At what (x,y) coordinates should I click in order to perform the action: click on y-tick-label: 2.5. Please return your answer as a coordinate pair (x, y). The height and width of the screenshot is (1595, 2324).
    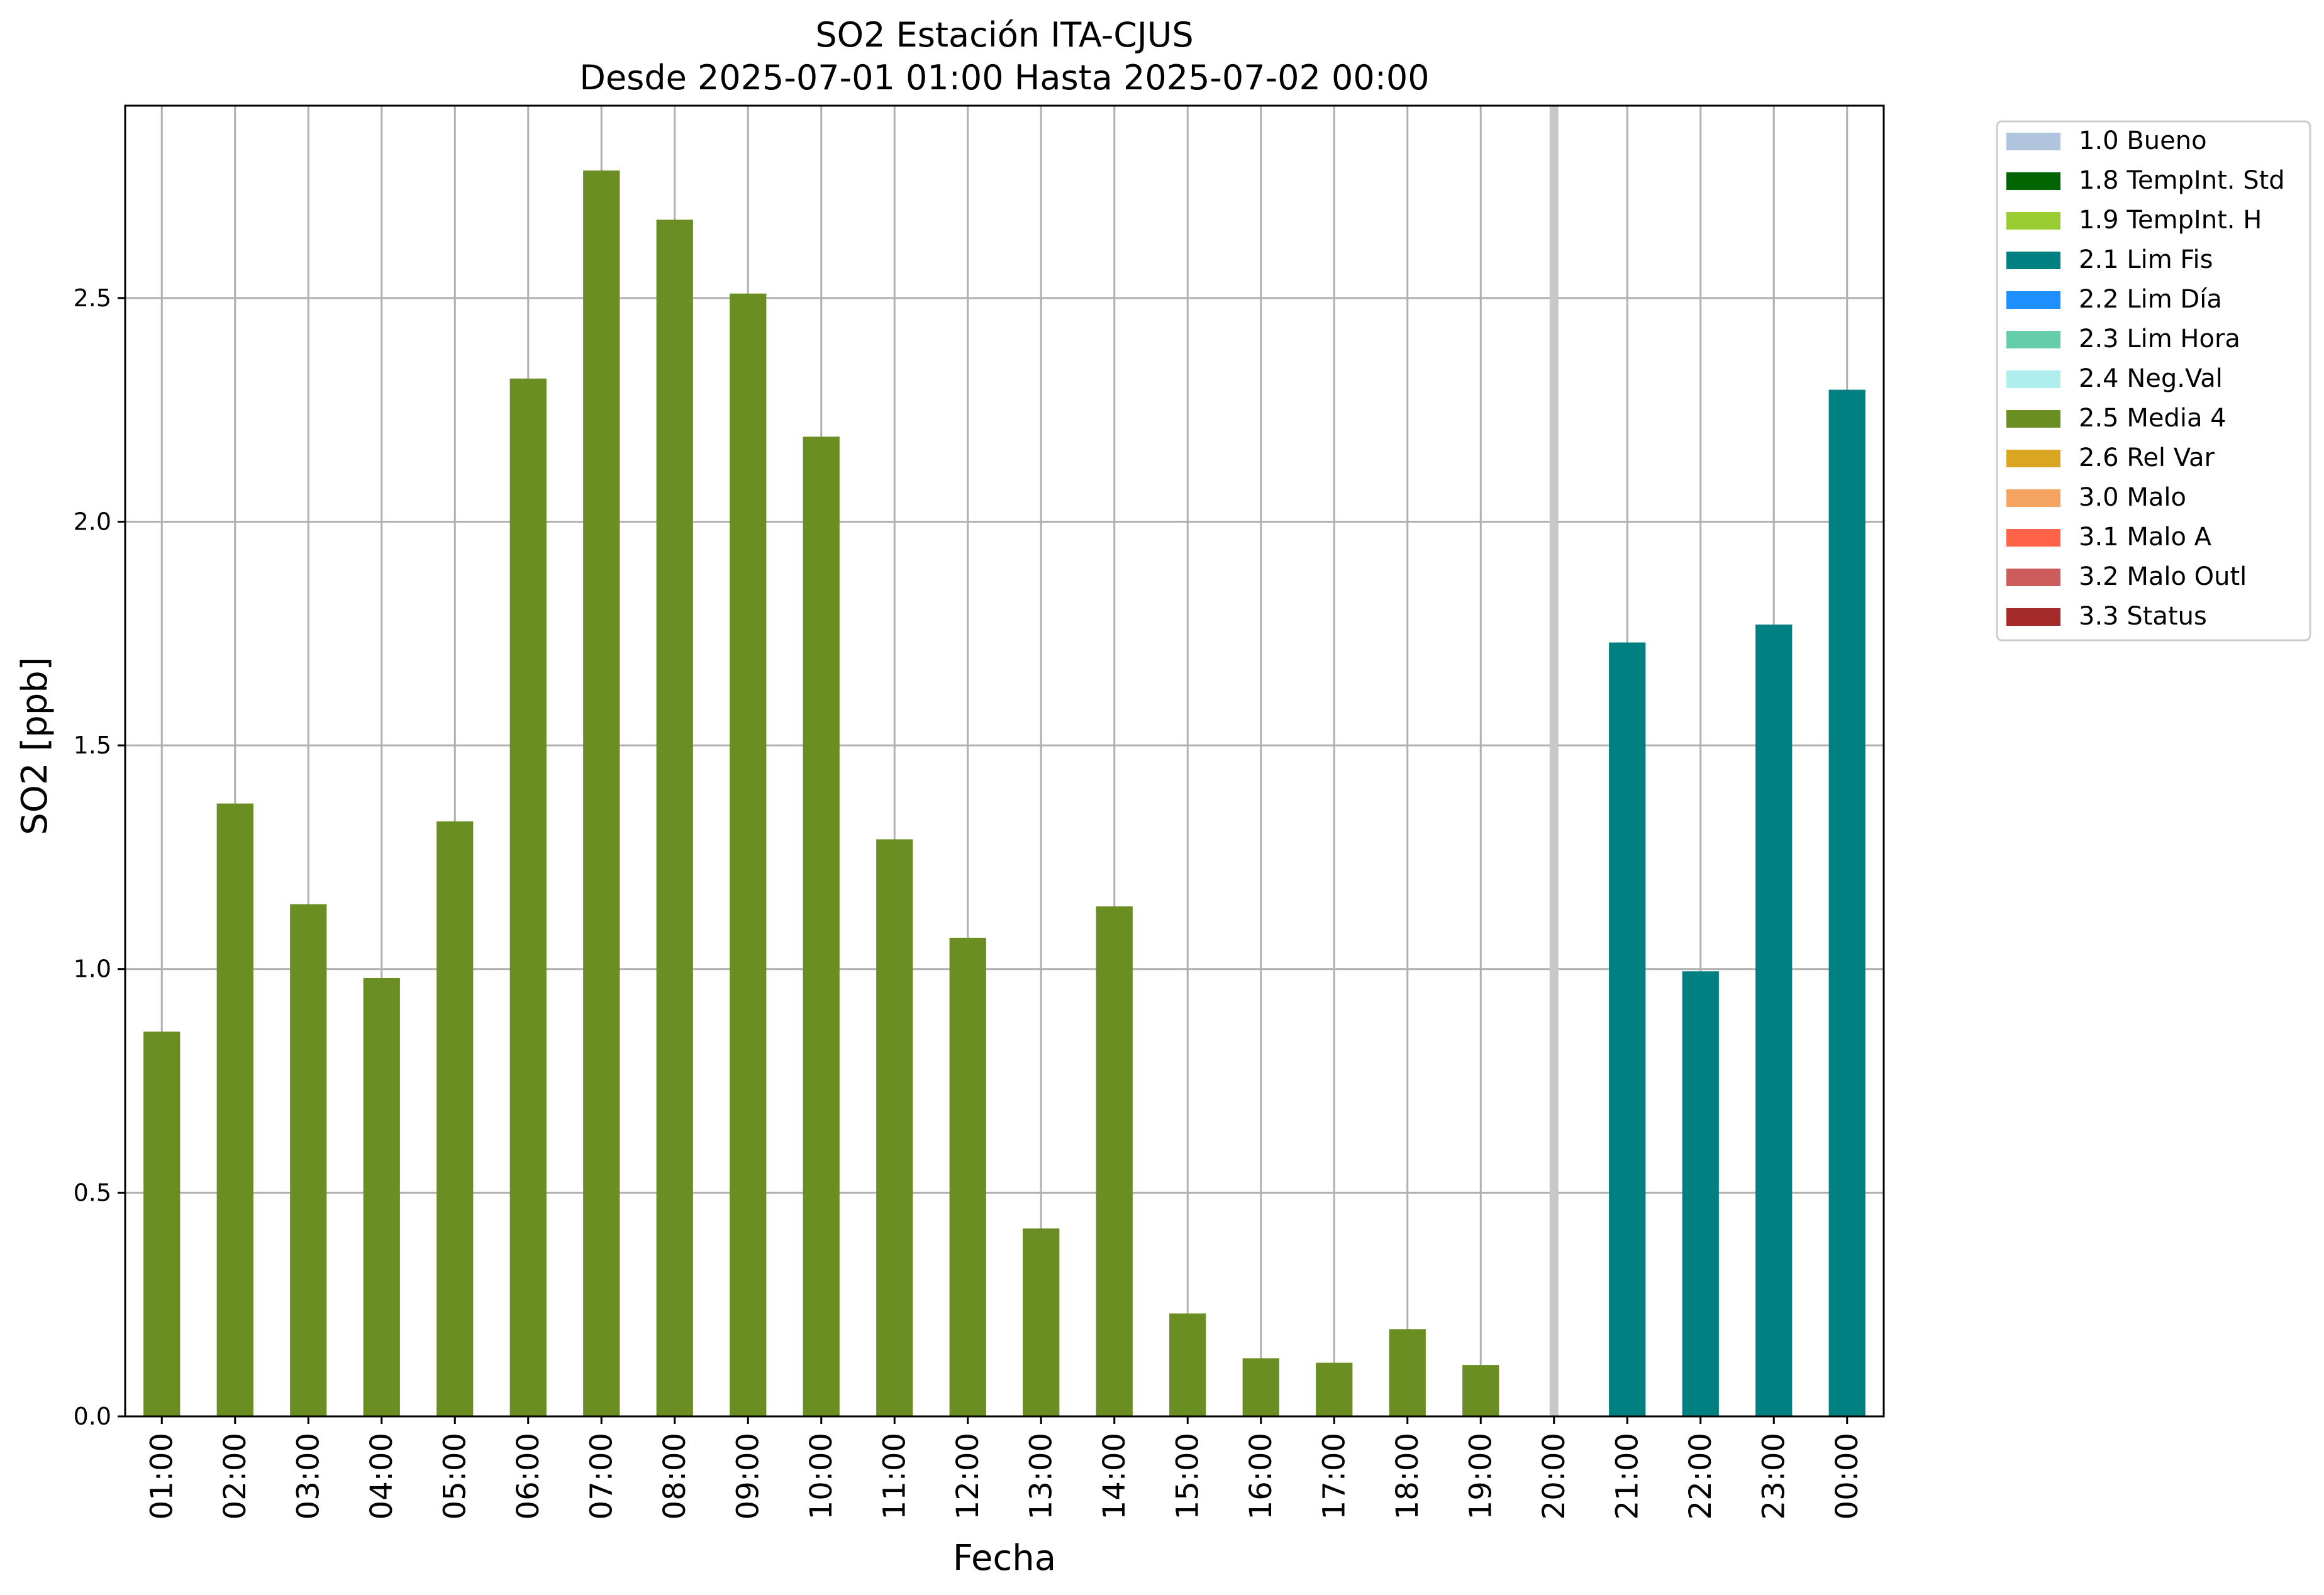
    Looking at the image, I should click on (93, 298).